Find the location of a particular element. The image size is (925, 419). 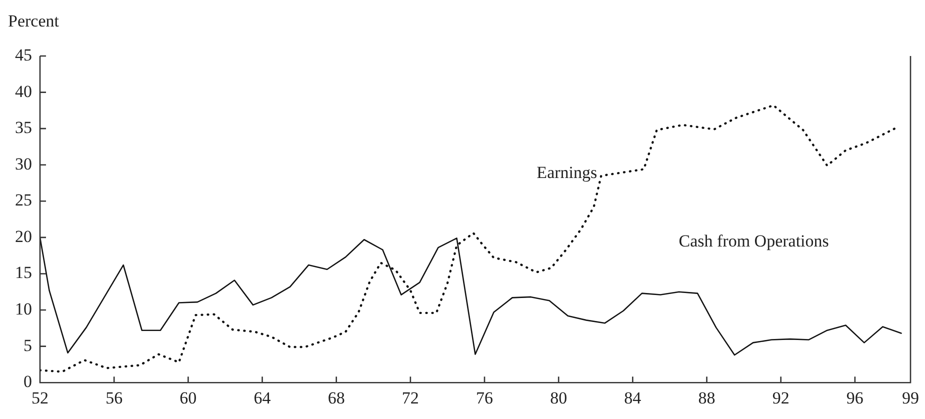

x-tick-label: 52 is located at coordinates (40, 398).